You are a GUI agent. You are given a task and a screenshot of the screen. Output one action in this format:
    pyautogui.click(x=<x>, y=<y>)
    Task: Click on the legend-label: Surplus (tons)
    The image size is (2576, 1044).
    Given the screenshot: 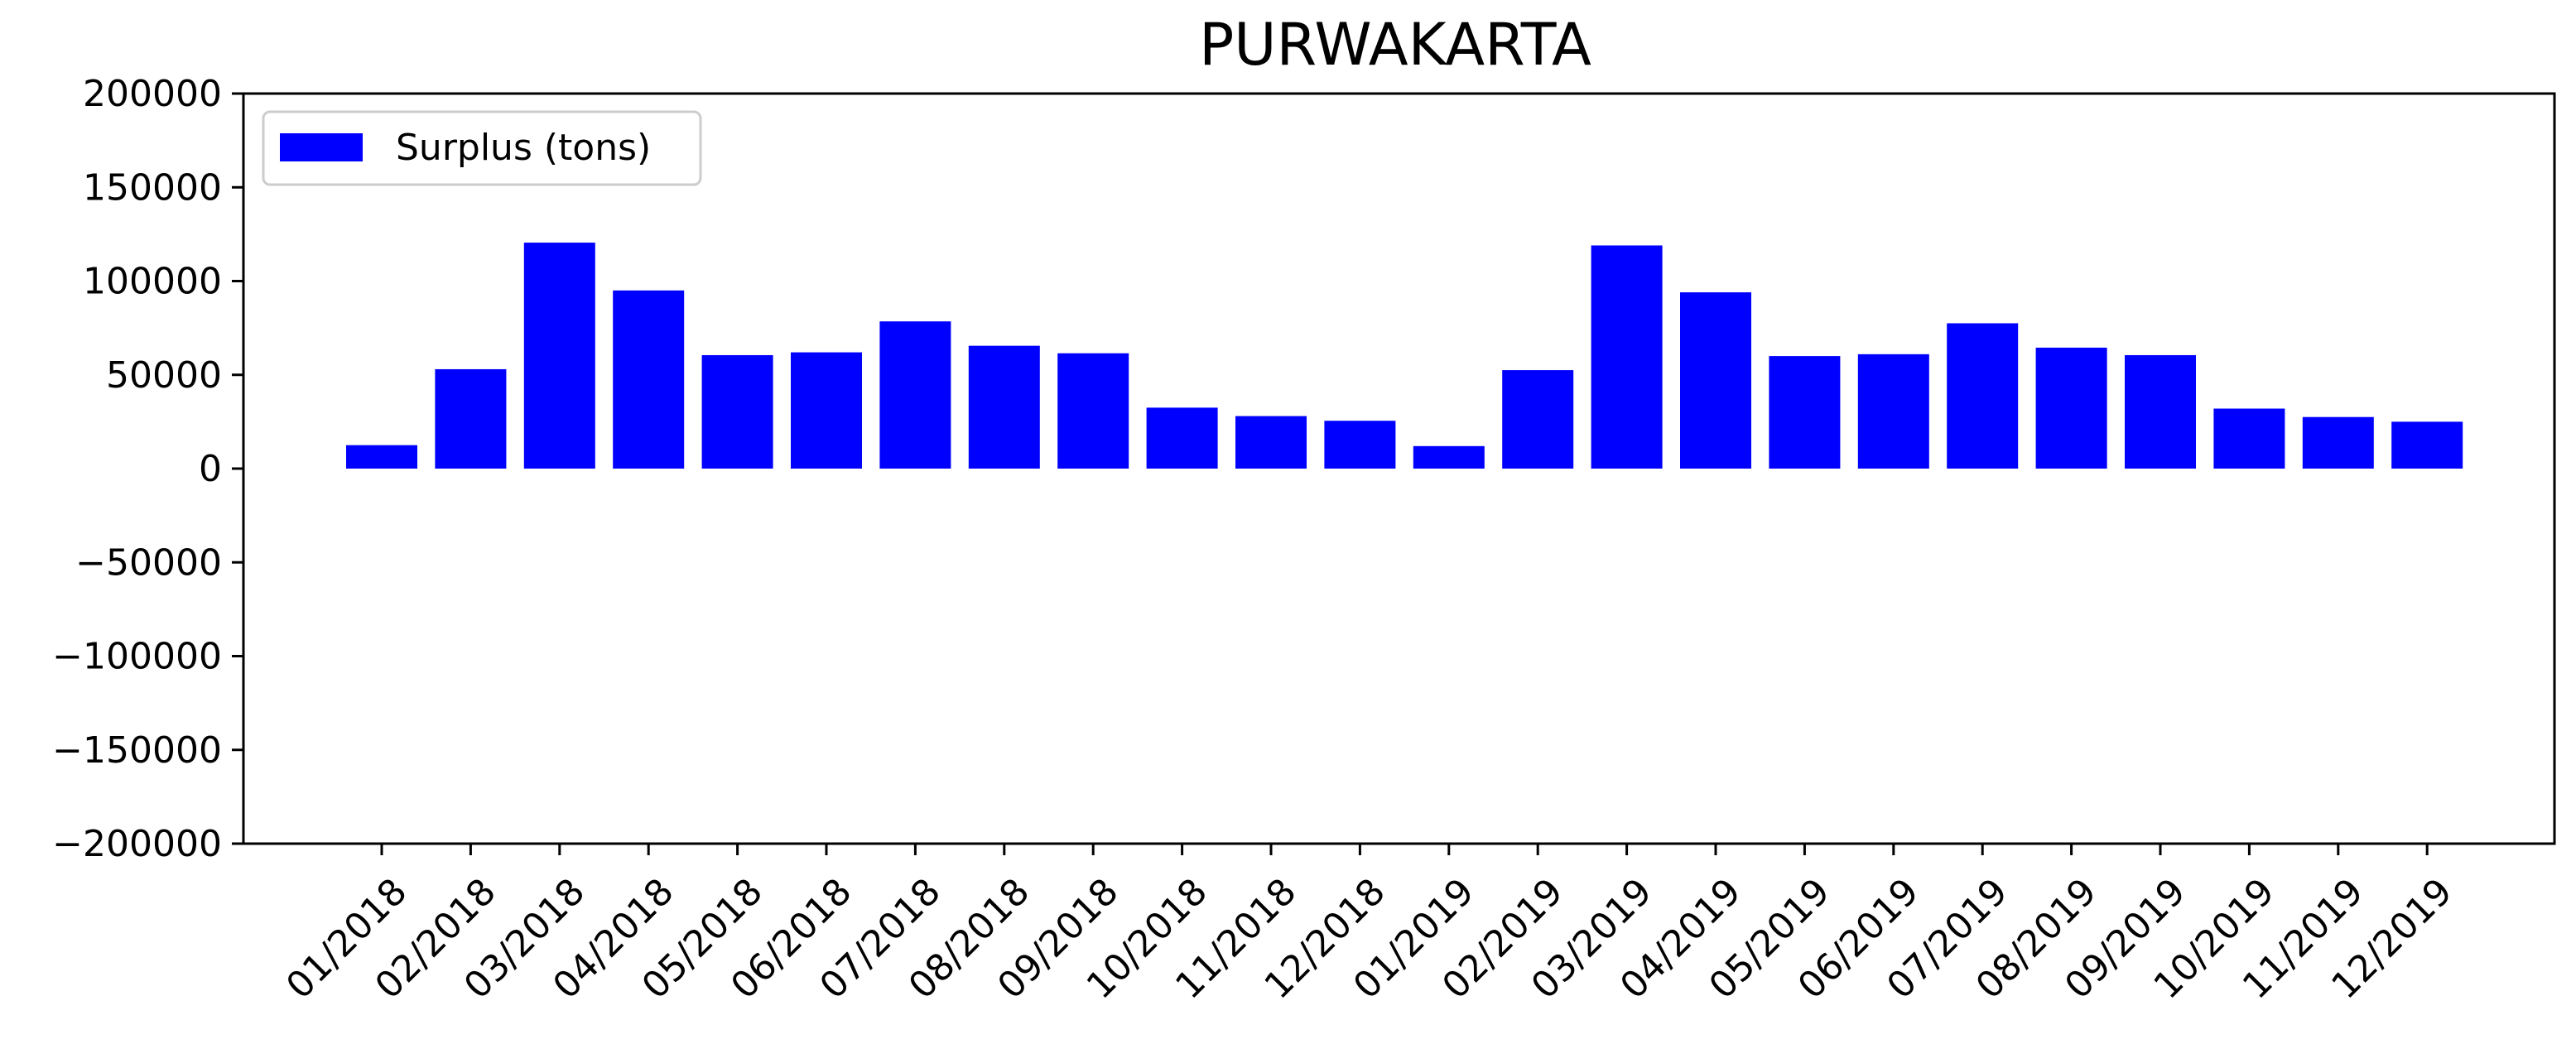 What is the action you would take?
    pyautogui.click(x=523, y=148)
    